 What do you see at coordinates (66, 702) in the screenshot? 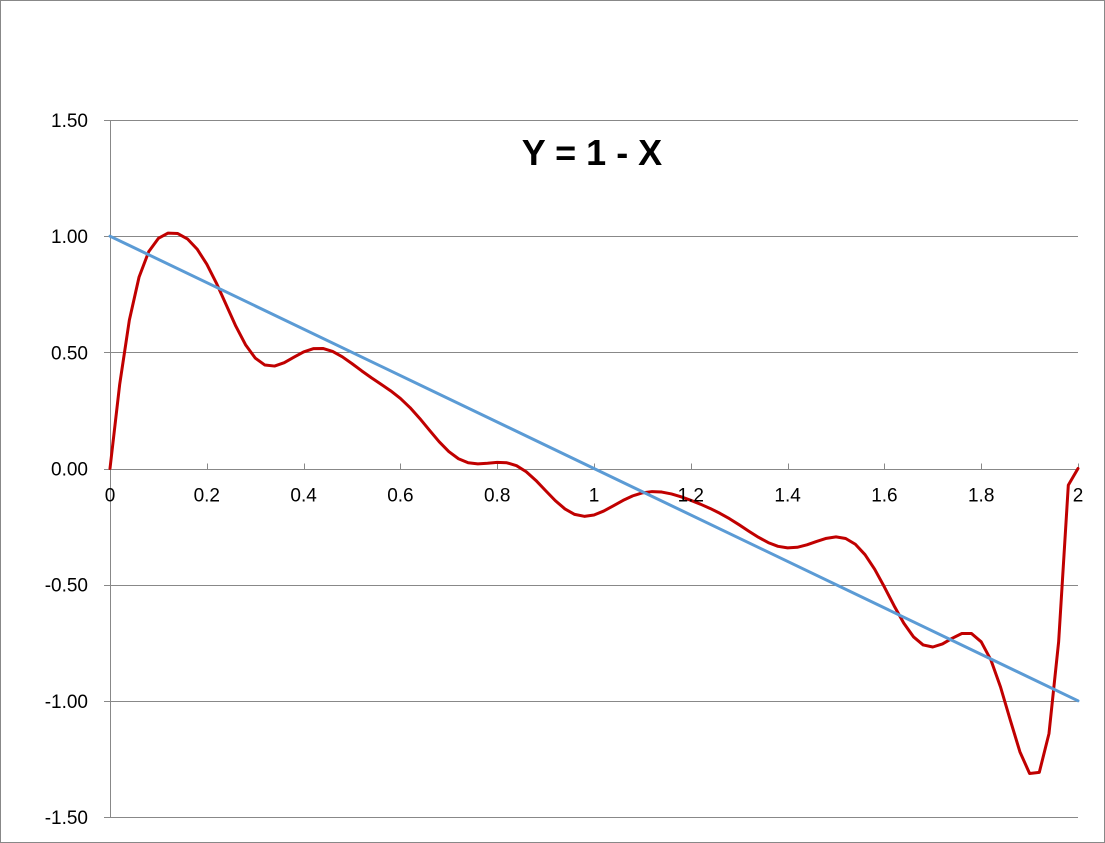
I see `y-tick-label: -1.00` at bounding box center [66, 702].